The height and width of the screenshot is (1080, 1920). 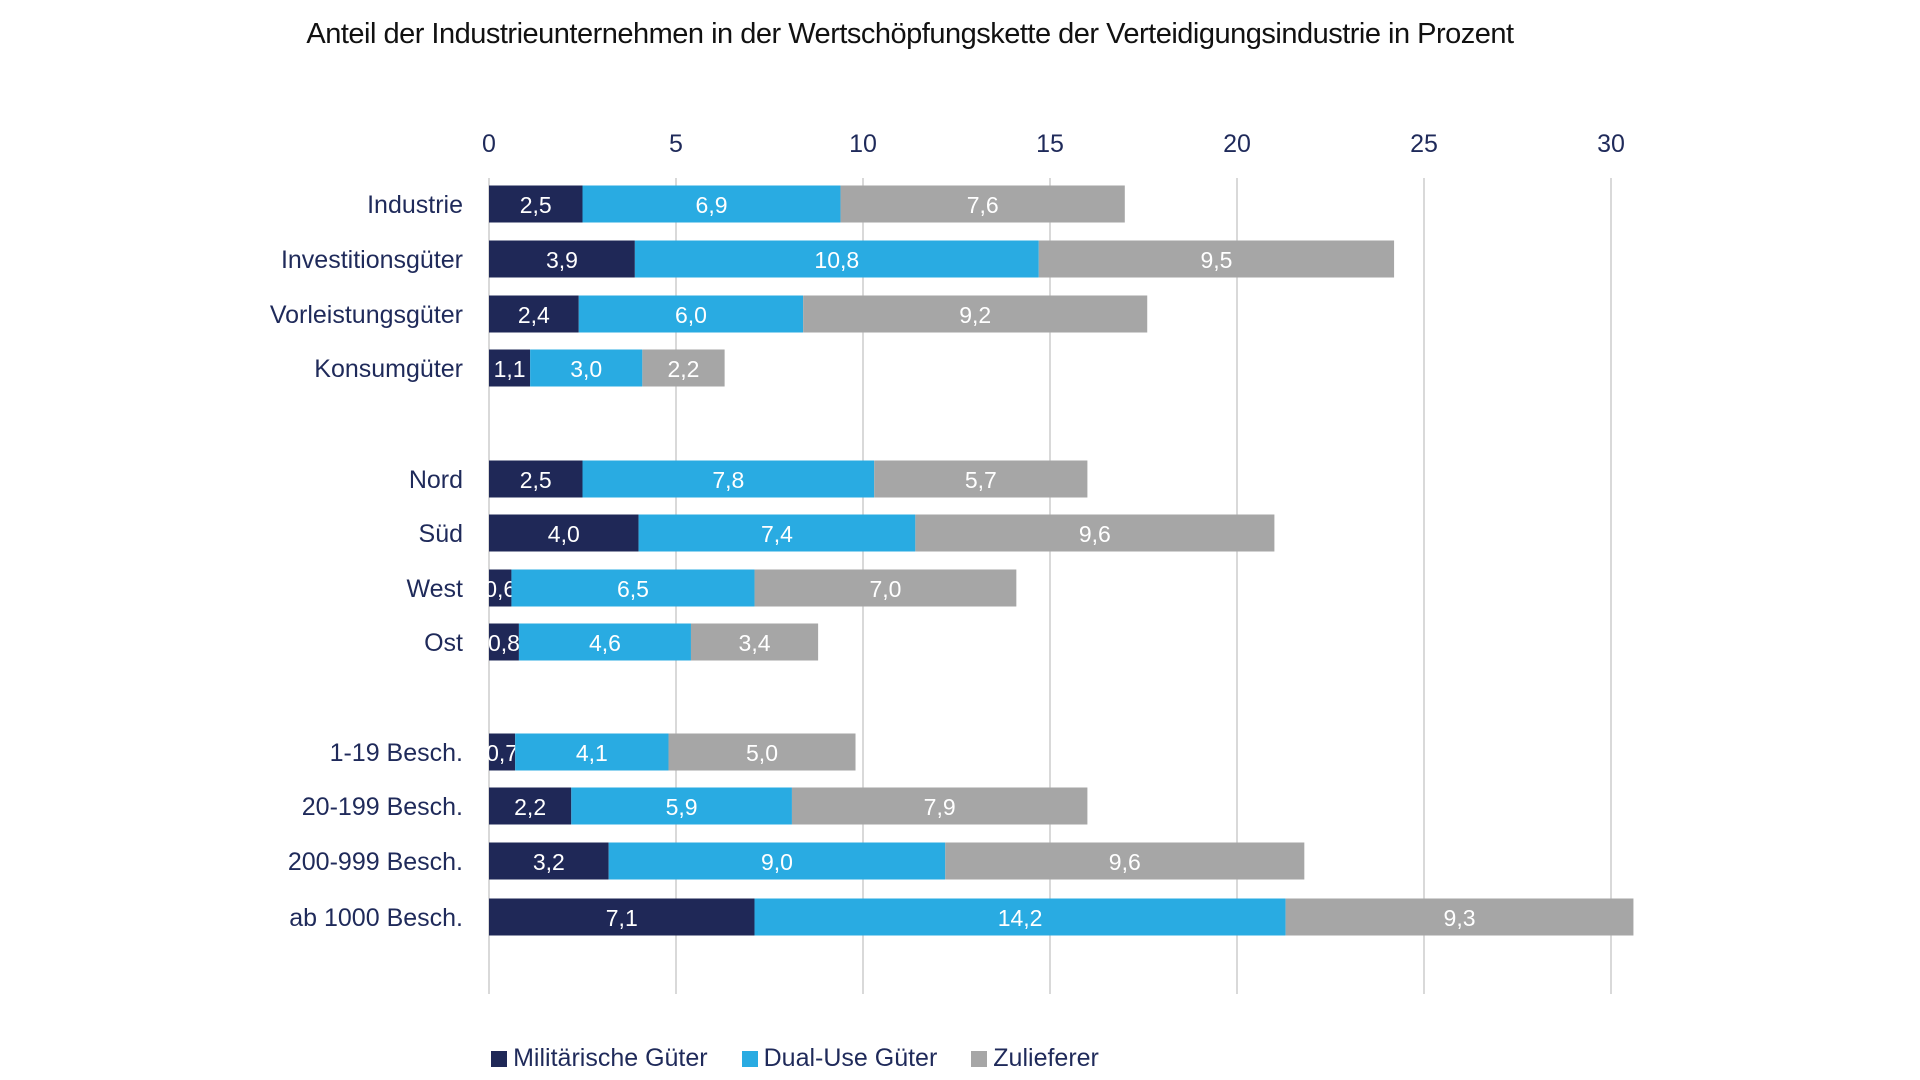 I want to click on x-tick-label: 10, so click(x=863, y=144).